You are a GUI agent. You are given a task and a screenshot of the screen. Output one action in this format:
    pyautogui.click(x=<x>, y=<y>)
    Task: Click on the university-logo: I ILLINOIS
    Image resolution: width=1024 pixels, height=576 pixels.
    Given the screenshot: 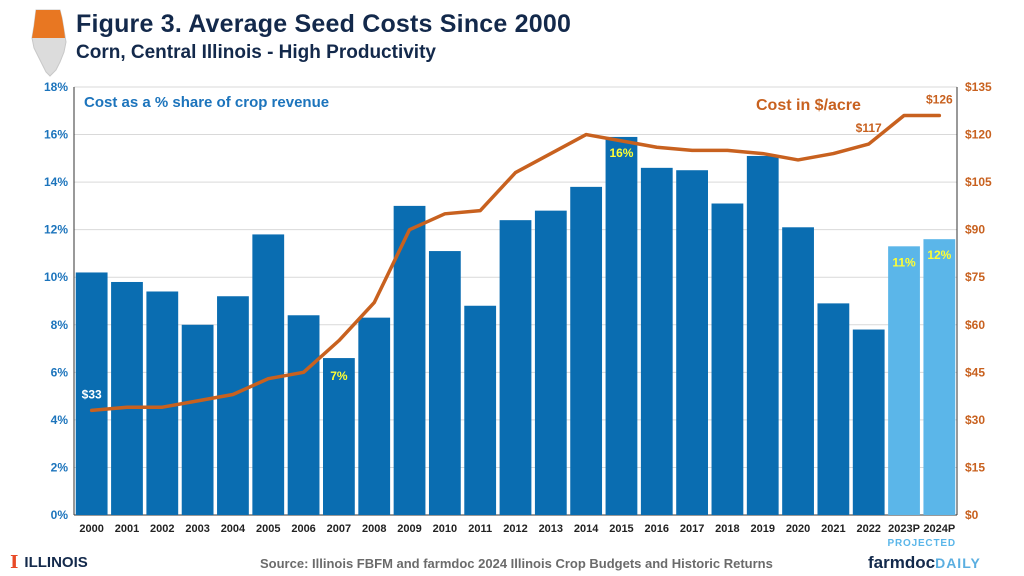 What is the action you would take?
    pyautogui.click(x=49, y=562)
    